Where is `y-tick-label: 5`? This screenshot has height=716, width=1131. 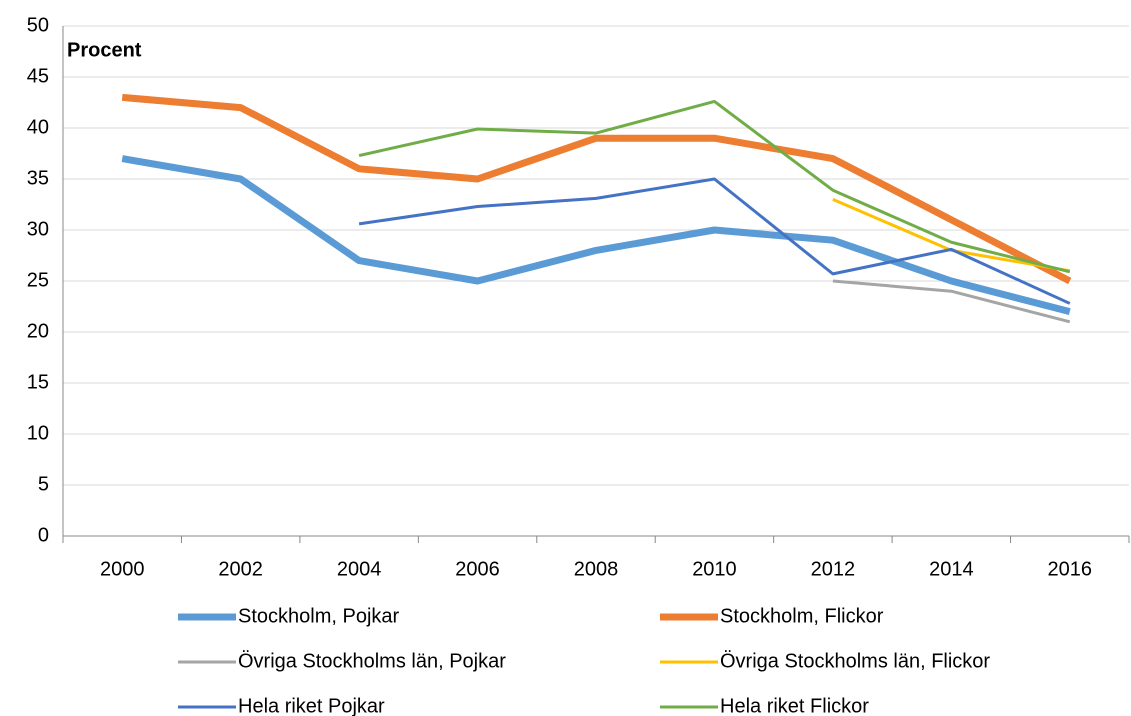
y-tick-label: 5 is located at coordinates (43, 484).